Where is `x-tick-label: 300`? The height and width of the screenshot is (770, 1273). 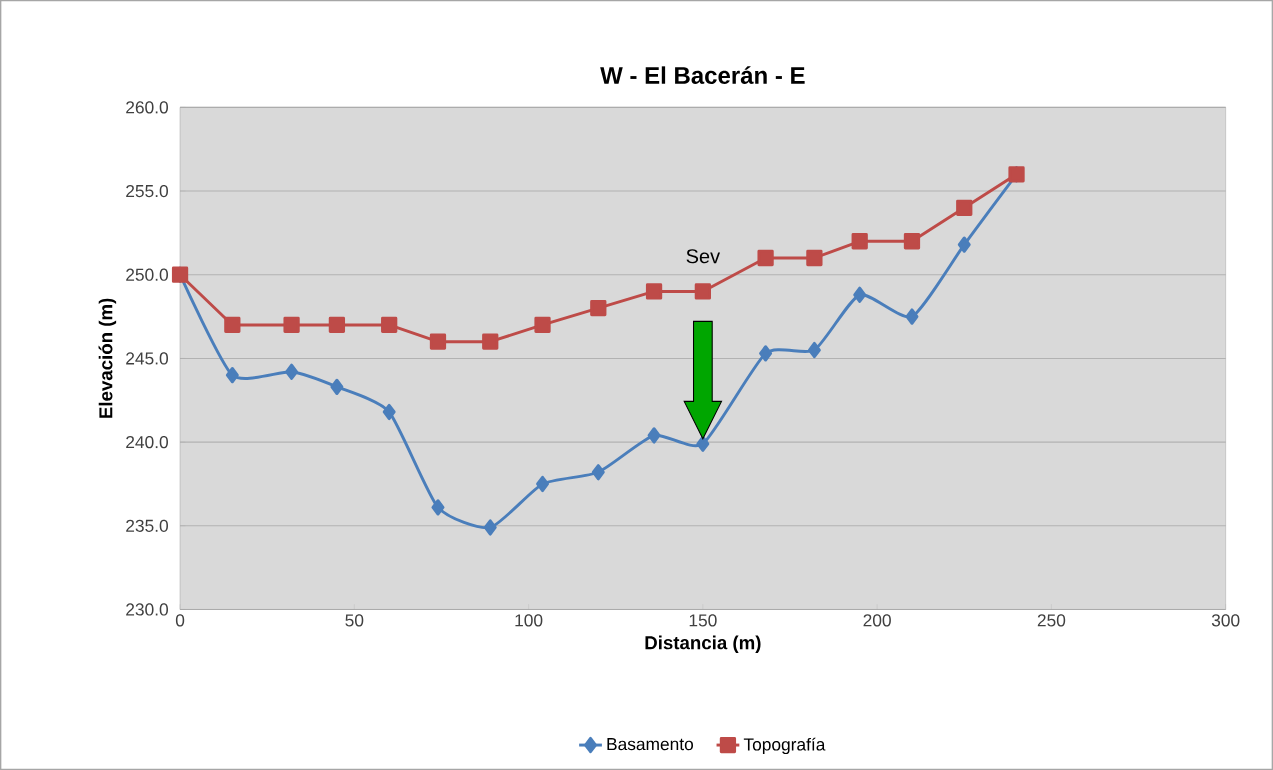 x-tick-label: 300 is located at coordinates (1225, 620).